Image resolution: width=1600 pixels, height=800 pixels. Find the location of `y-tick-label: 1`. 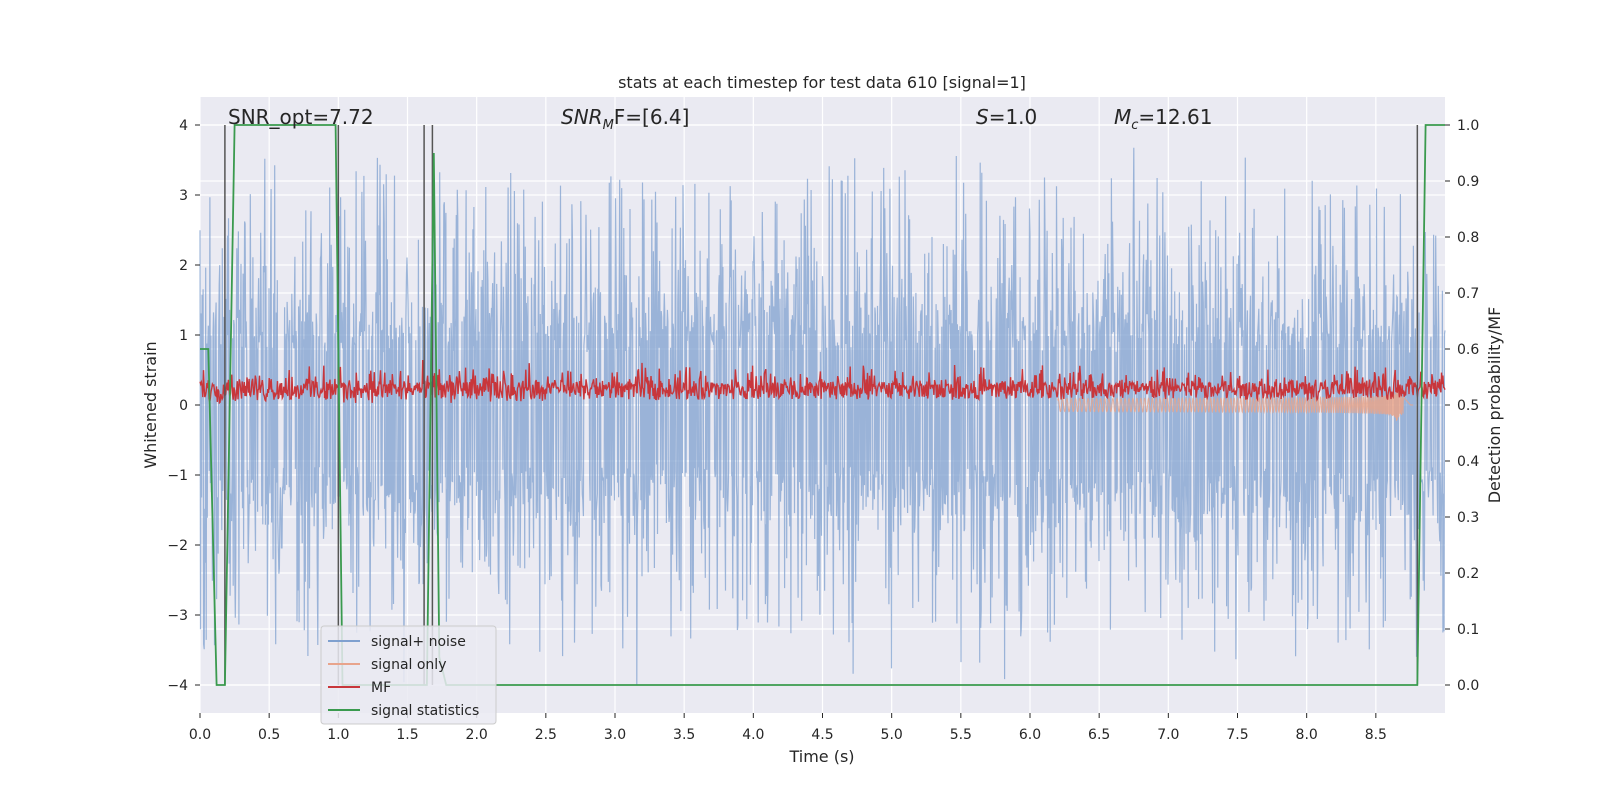

y-tick-label: 1 is located at coordinates (183, 336).